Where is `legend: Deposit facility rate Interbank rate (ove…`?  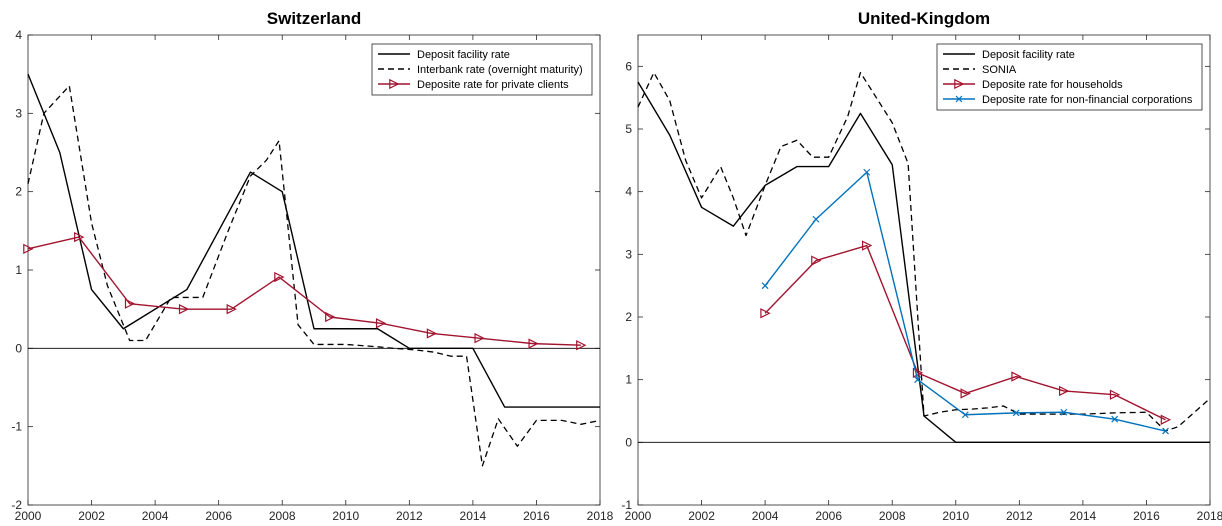 legend: Deposit facility rate Interbank rate (ove… is located at coordinates (482, 69).